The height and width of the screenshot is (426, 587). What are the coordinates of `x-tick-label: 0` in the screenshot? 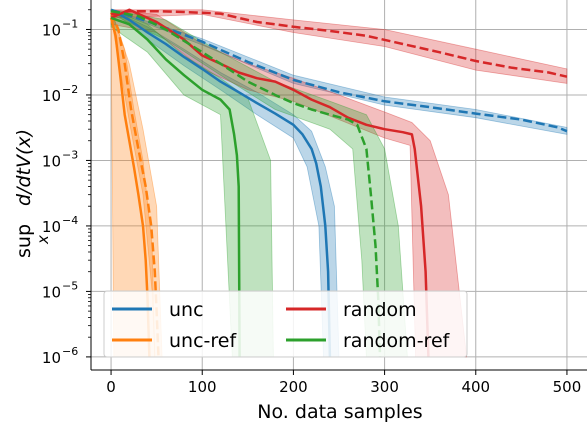 It's located at (111, 387).